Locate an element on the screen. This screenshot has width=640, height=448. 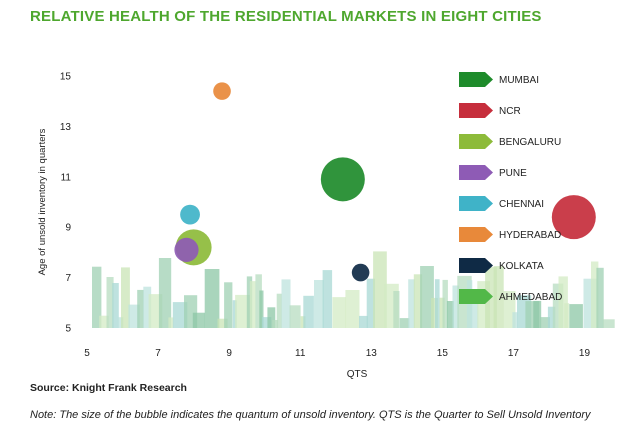
x-tick-label: 5 is located at coordinates (87, 353).